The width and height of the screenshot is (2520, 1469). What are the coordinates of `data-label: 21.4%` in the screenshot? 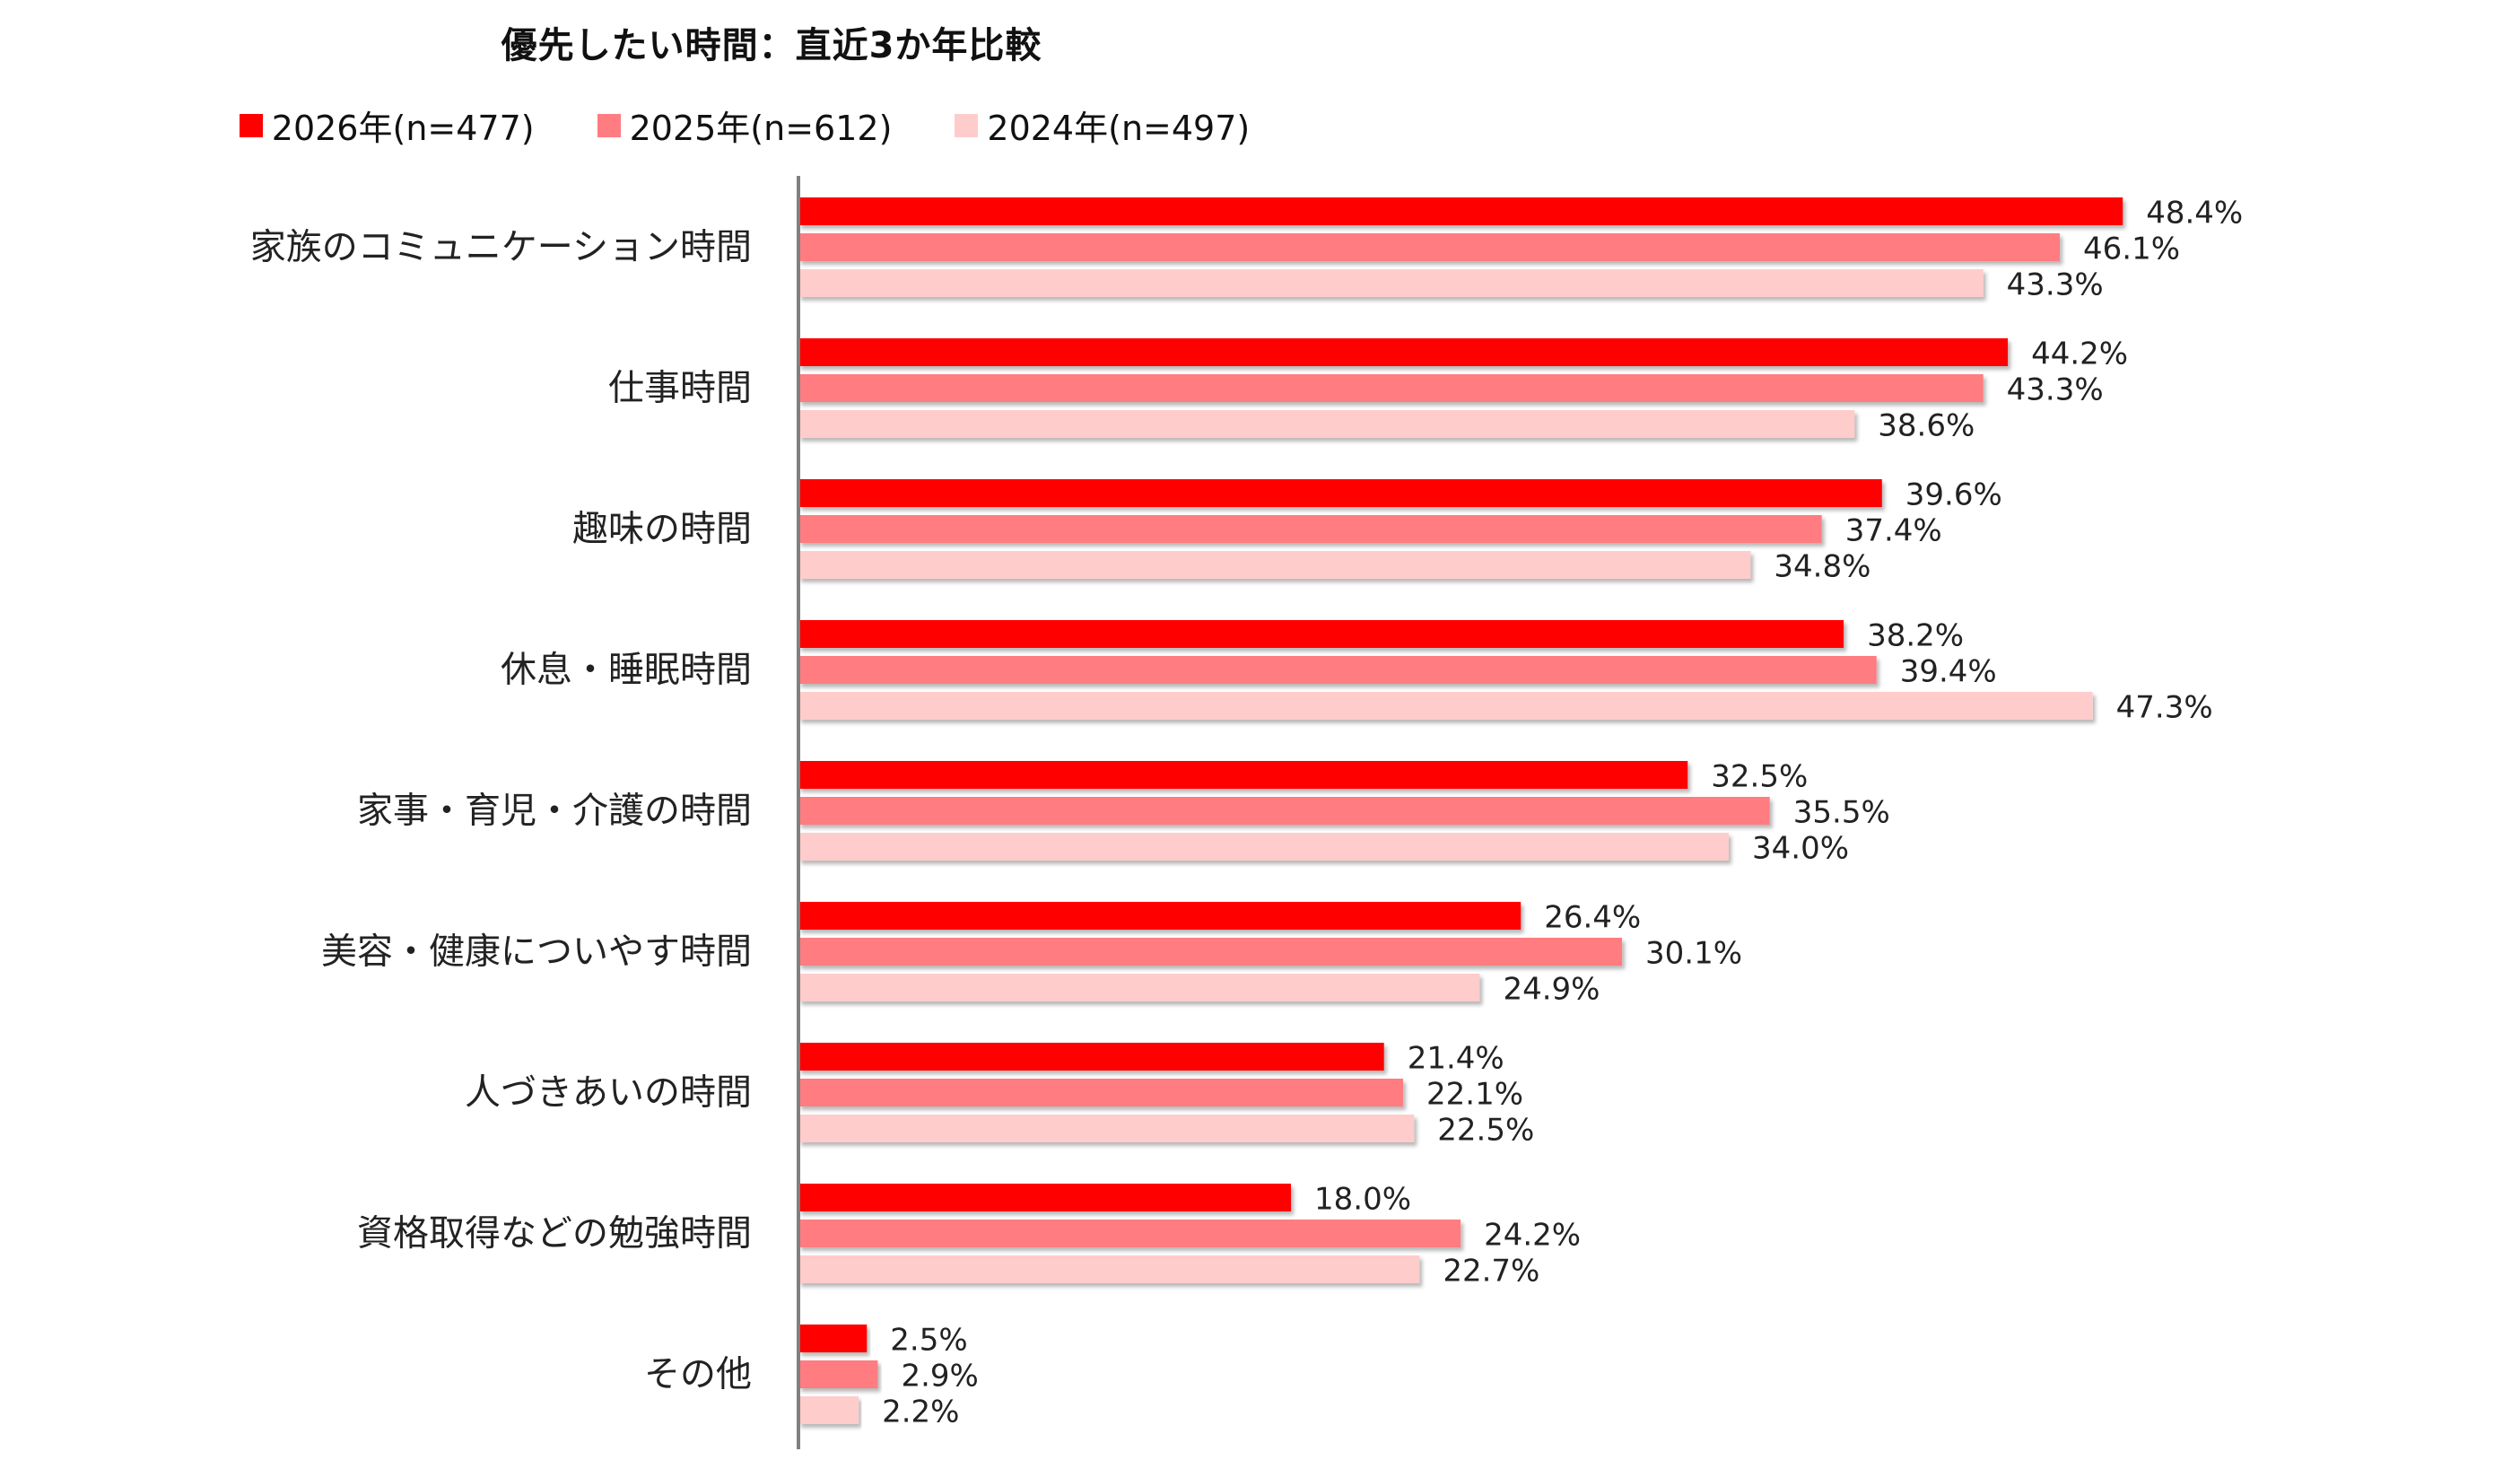 It's located at (1456, 1059).